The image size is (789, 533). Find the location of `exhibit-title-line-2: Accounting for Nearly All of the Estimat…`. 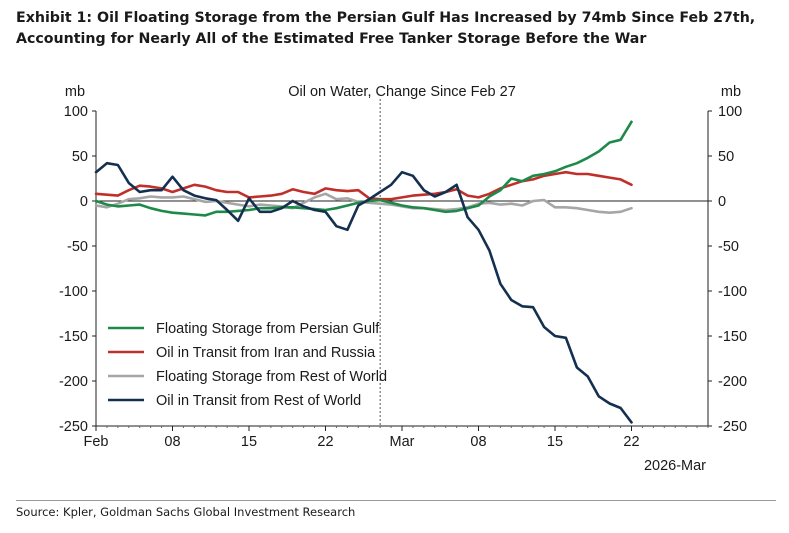

exhibit-title-line-2: Accounting for Nearly All of the Estimat… is located at coordinates (331, 39).